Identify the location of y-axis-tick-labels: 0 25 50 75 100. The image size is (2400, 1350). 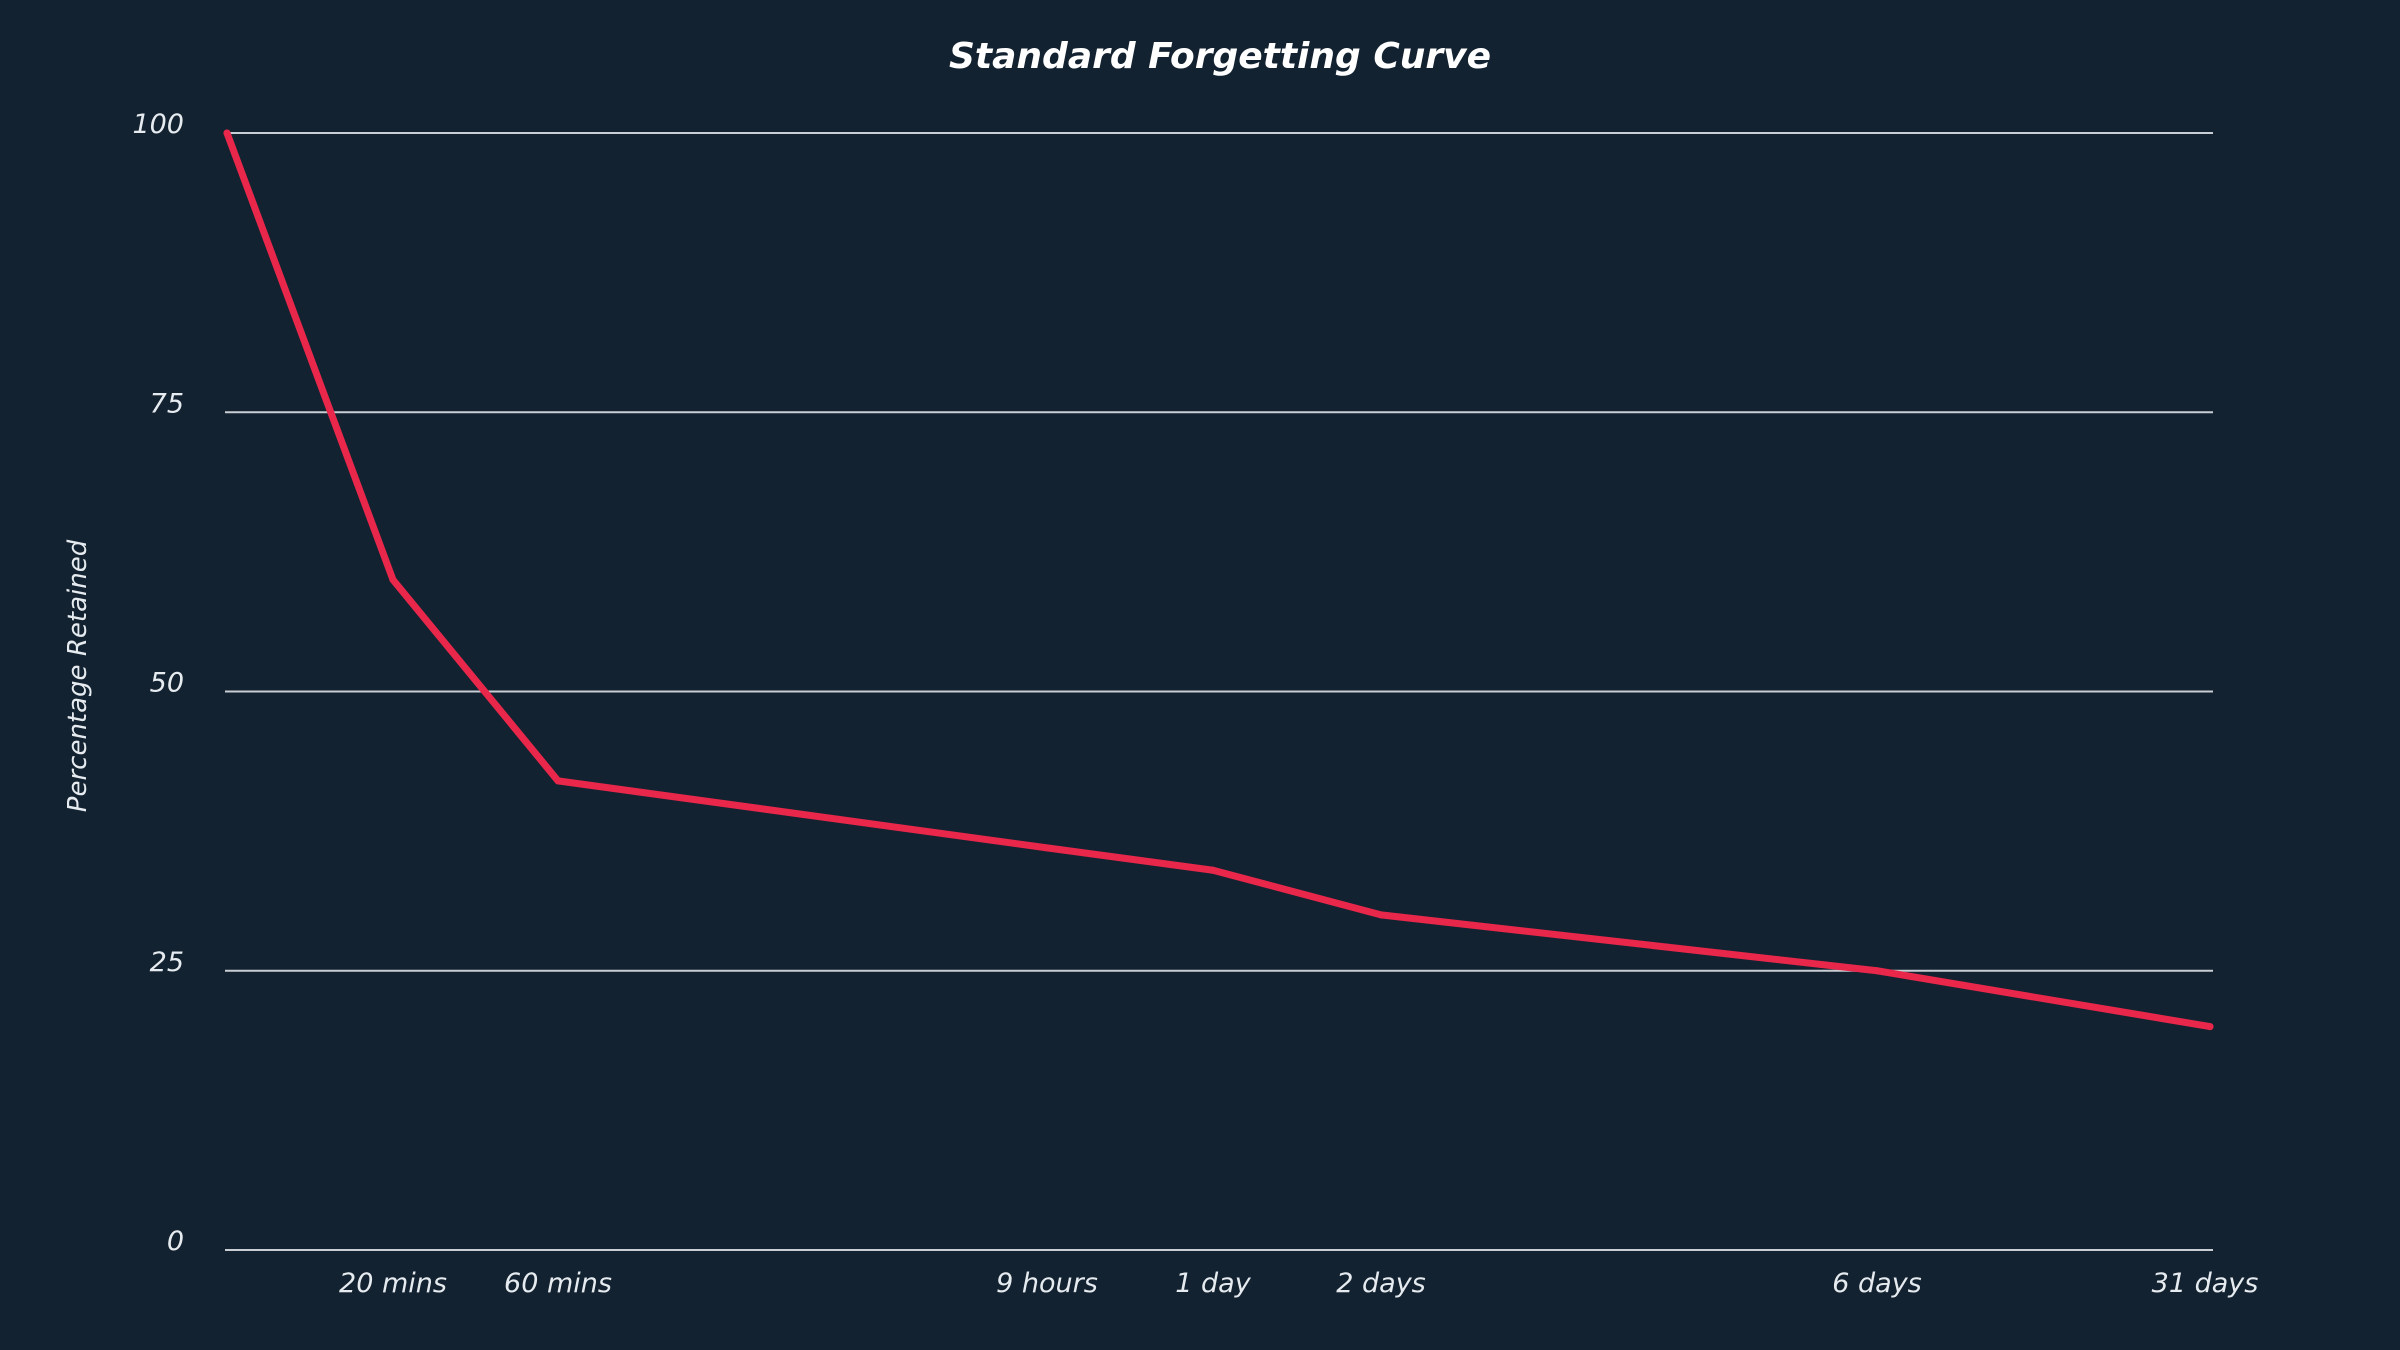
(158, 683).